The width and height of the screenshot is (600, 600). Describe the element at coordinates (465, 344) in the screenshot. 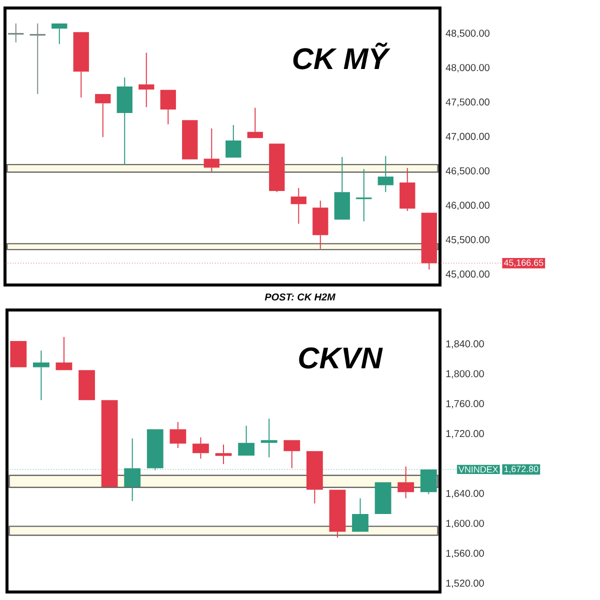

I see `y-tick-label: 1,840.00` at that location.